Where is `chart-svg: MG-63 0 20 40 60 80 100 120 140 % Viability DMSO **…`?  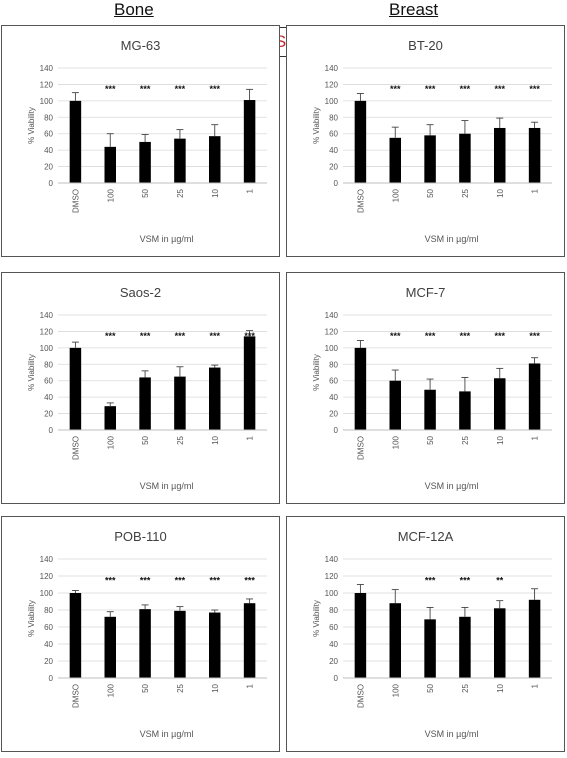 chart-svg: MG-63 0 20 40 60 80 100 120 140 % Viability DMSO **… is located at coordinates (147, 141).